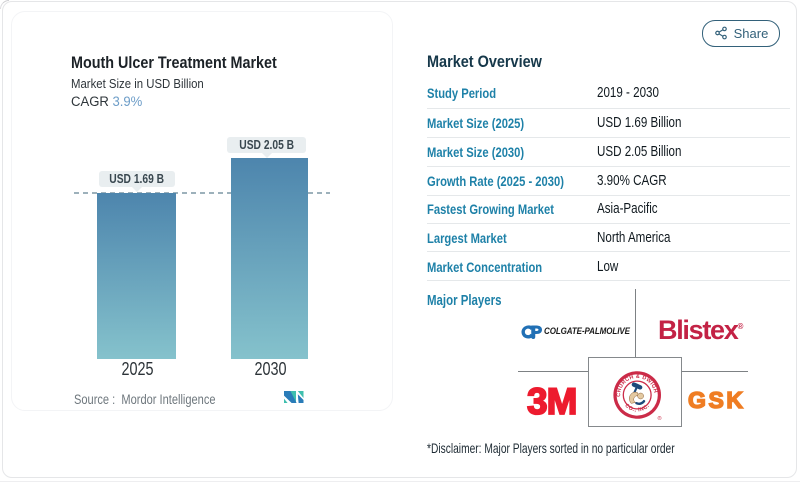 The height and width of the screenshot is (482, 800). Describe the element at coordinates (637, 408) in the screenshot. I see `svg-text: CO., INC.` at that location.